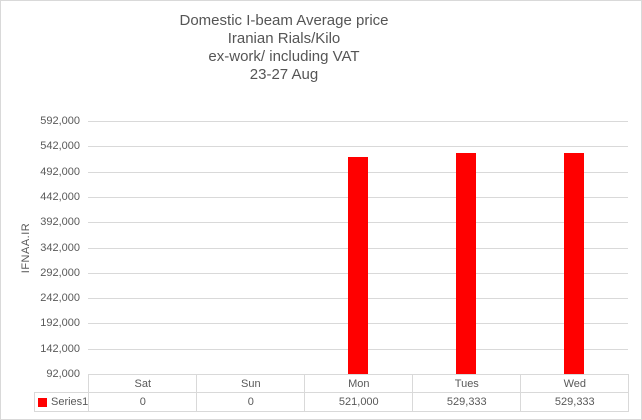  Describe the element at coordinates (42, 402) in the screenshot. I see `legend-marker-icon` at that location.